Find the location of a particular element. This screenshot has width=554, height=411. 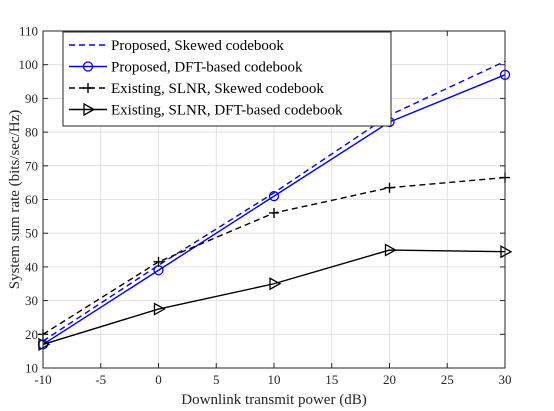

legend-entry: Proposed, Skewed codebook is located at coordinates (176, 46).